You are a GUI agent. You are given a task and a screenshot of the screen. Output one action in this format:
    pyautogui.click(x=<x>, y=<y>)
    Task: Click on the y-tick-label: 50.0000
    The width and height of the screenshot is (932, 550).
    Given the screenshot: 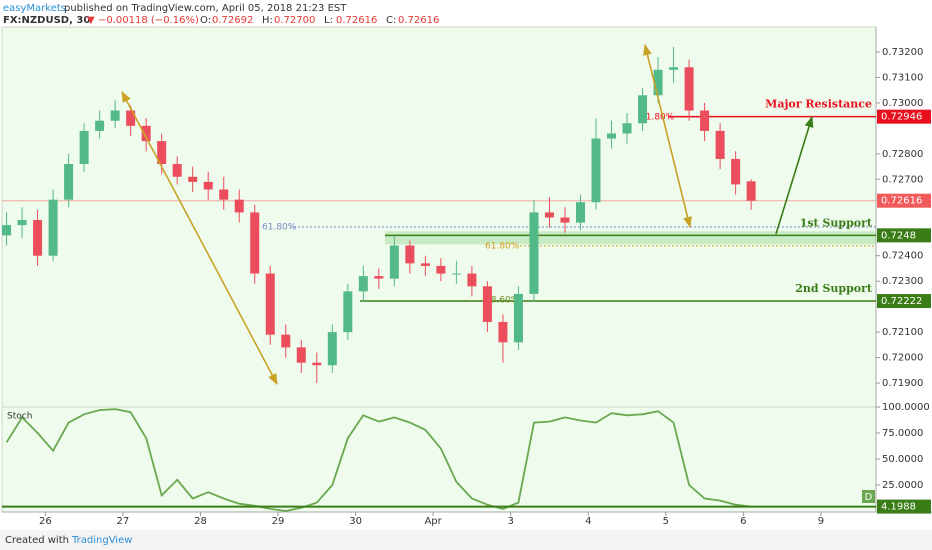 What is the action you would take?
    pyautogui.click(x=902, y=459)
    